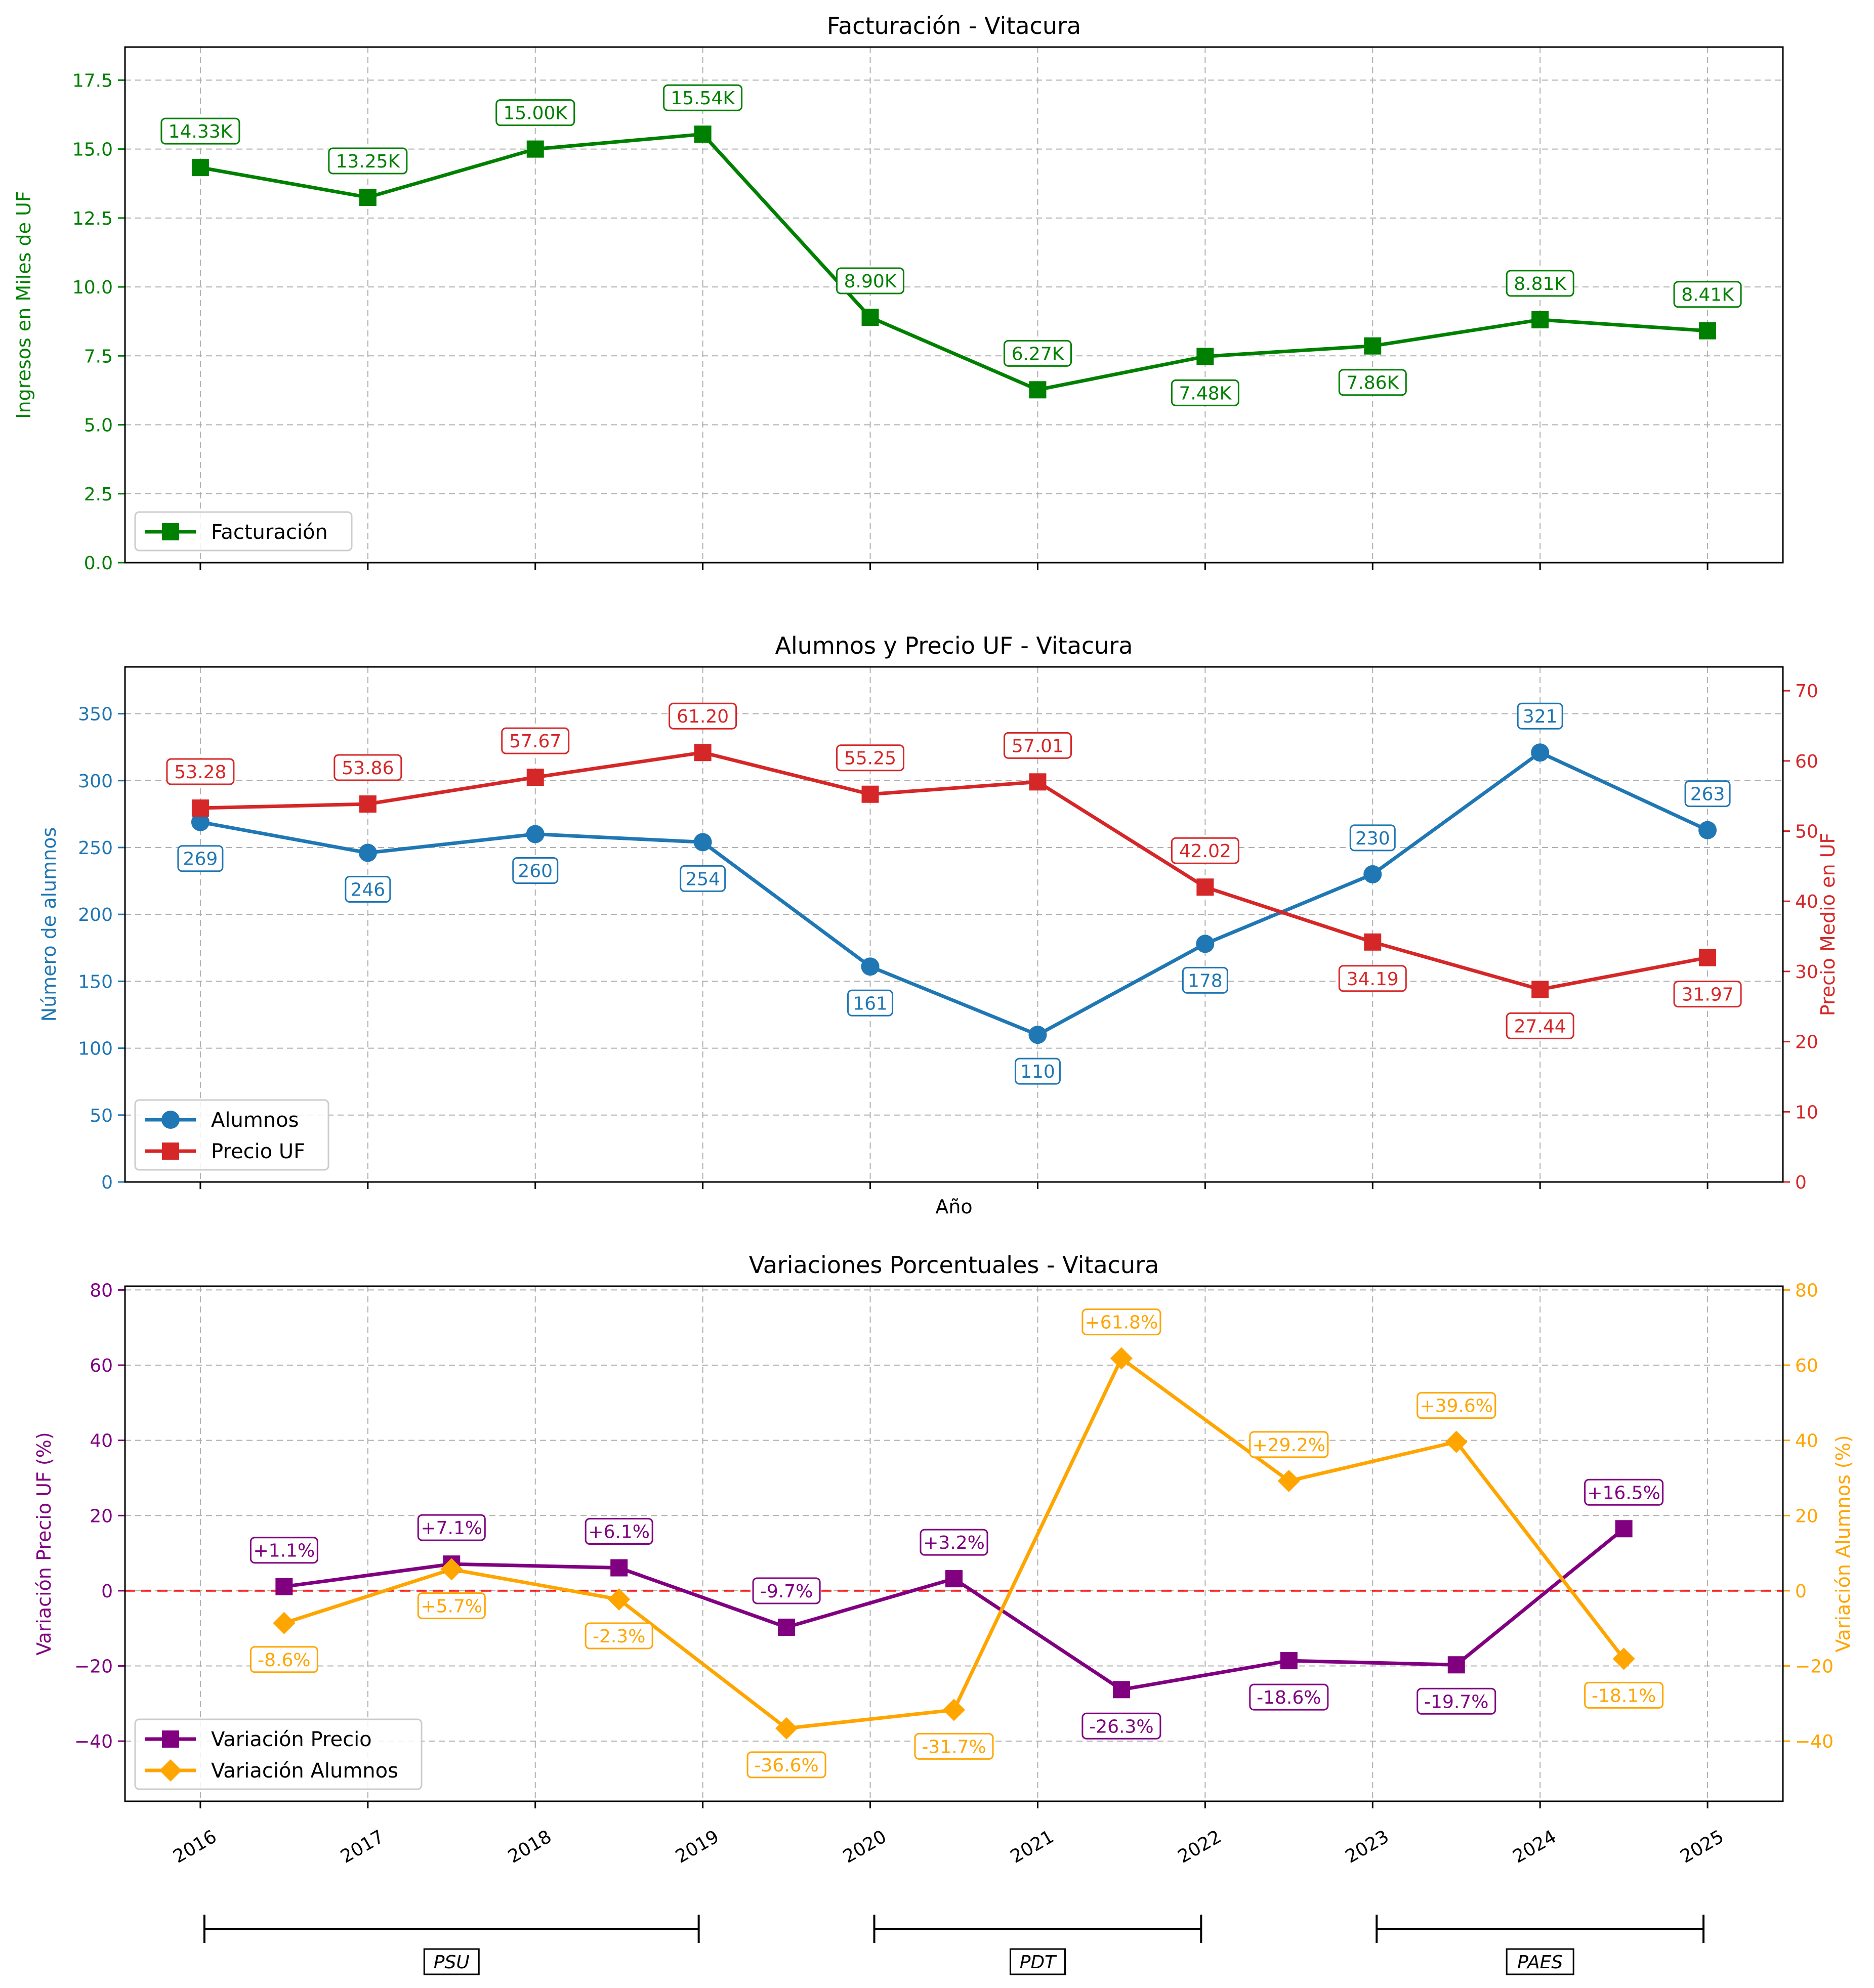 The width and height of the screenshot is (1874, 1988). I want to click on revenue-data-label: 13.25K, so click(368, 161).